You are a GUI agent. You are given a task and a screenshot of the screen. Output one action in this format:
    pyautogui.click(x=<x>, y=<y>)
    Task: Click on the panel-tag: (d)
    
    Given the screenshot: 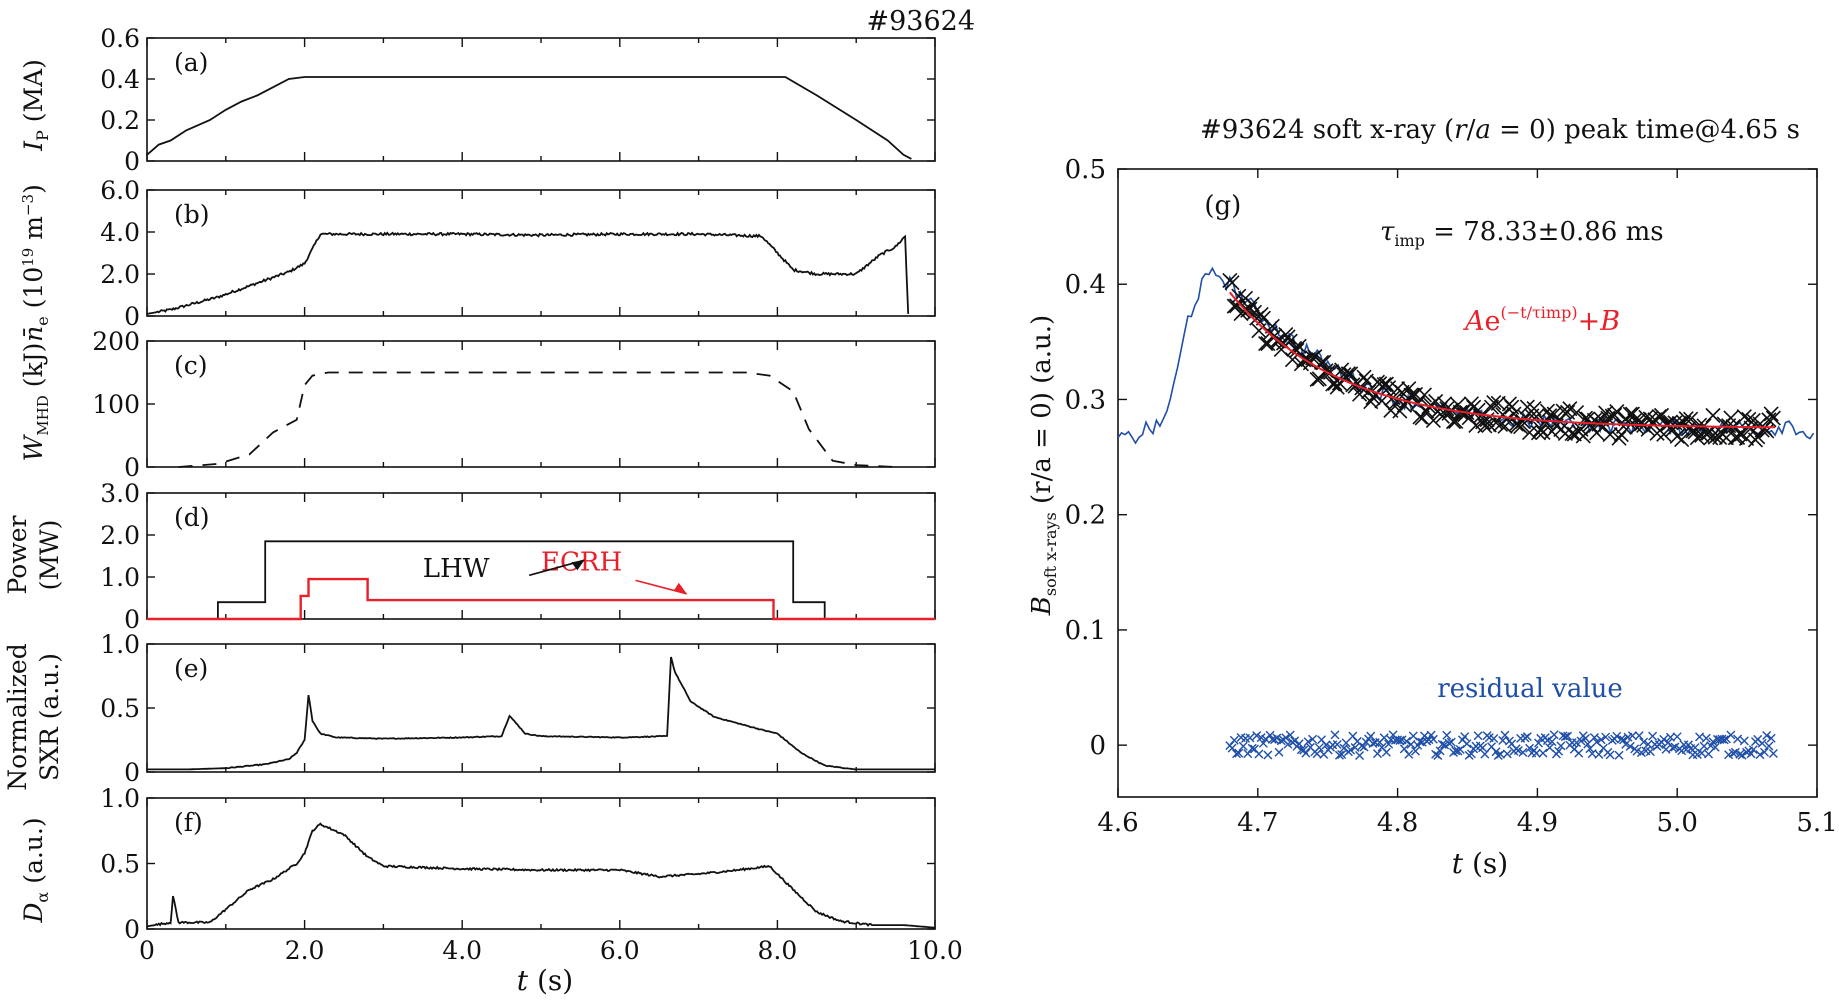 What is the action you would take?
    pyautogui.click(x=192, y=517)
    